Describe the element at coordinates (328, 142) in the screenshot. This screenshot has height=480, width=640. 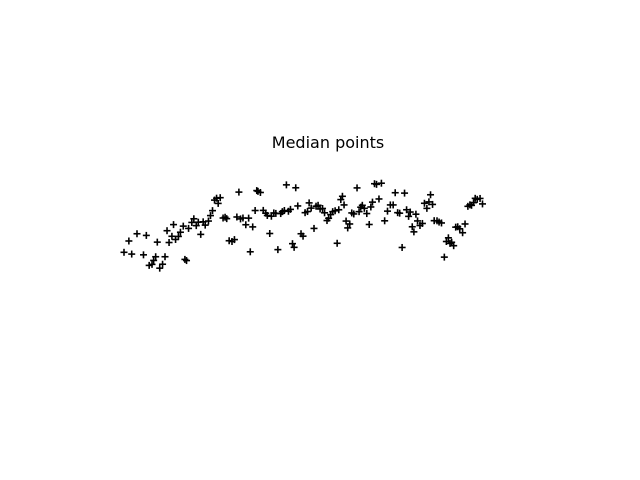
I see `chart-title: Median points` at that location.